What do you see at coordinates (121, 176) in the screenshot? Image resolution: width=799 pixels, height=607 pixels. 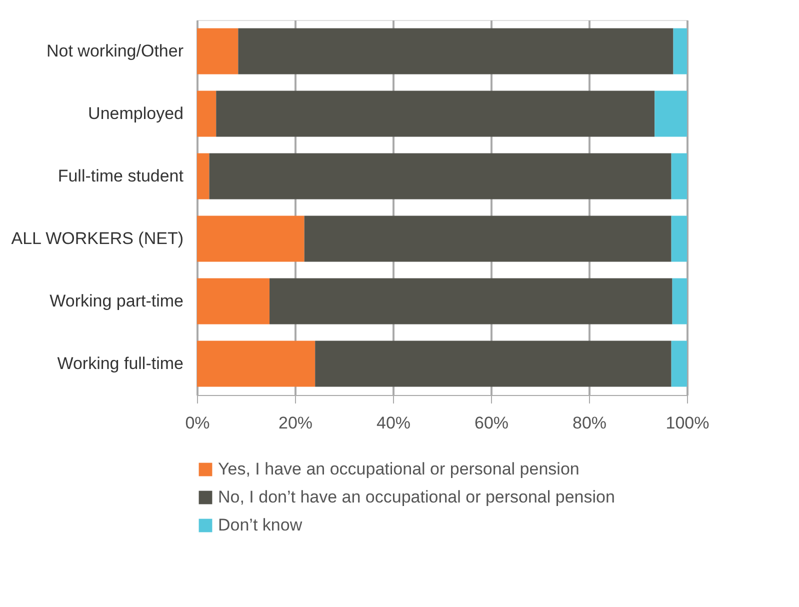 I see `y-tick-label: Full-time student` at bounding box center [121, 176].